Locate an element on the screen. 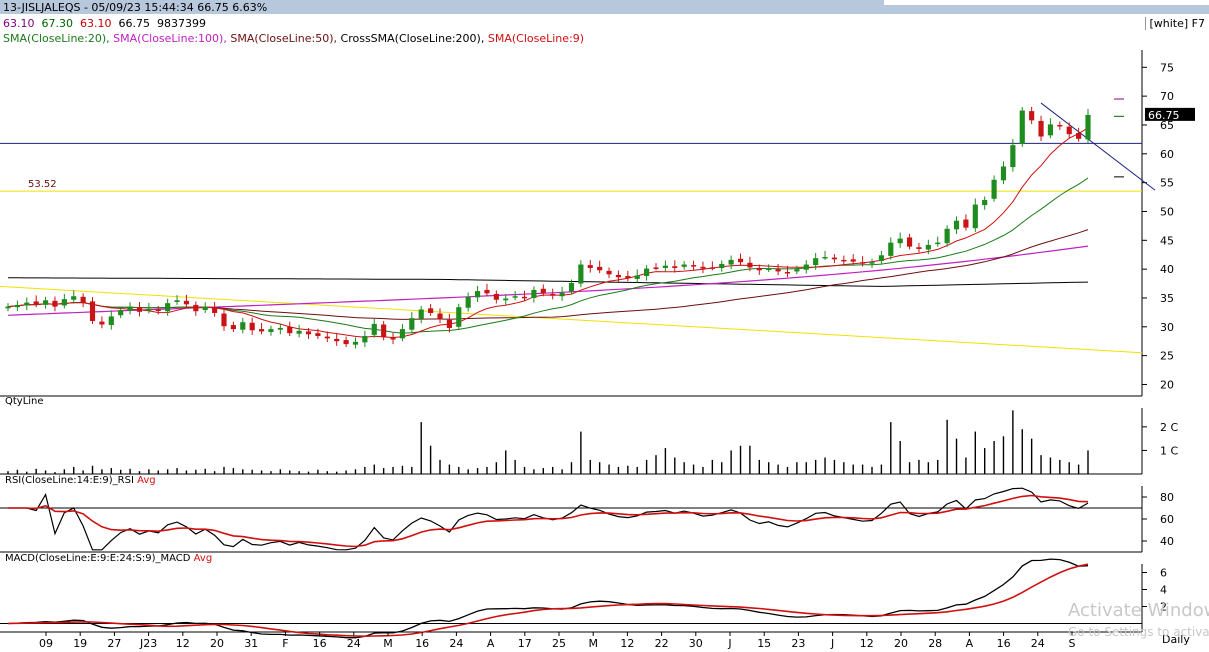 The width and height of the screenshot is (1209, 652). legend-sma9: SMA(CloseLine:9) is located at coordinates (536, 38).